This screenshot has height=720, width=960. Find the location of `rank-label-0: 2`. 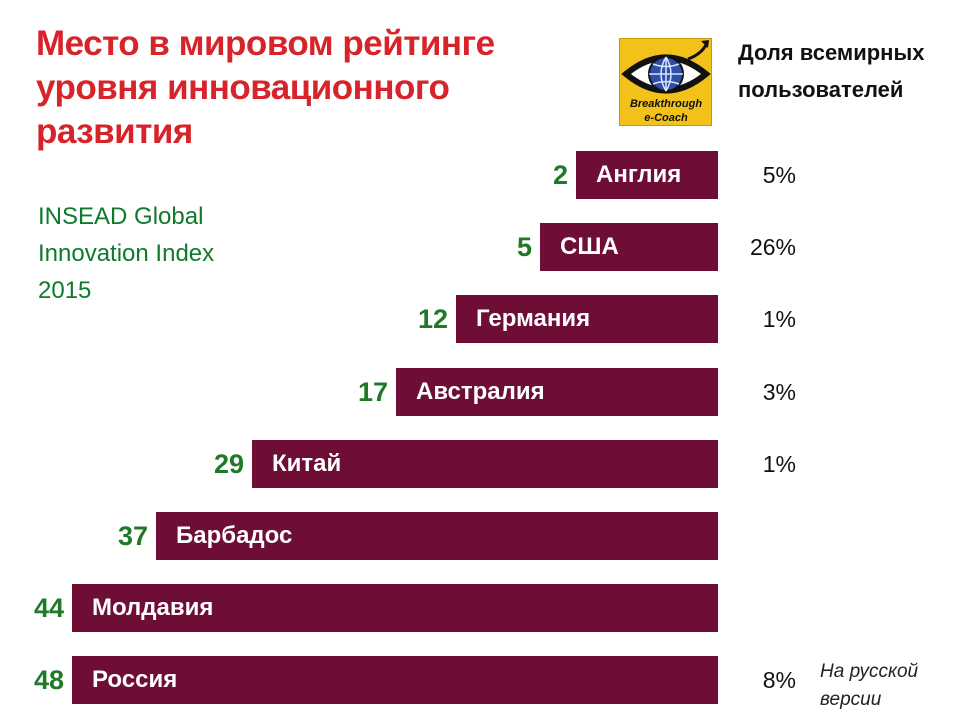

rank-label-0: 2 is located at coordinates (560, 175).